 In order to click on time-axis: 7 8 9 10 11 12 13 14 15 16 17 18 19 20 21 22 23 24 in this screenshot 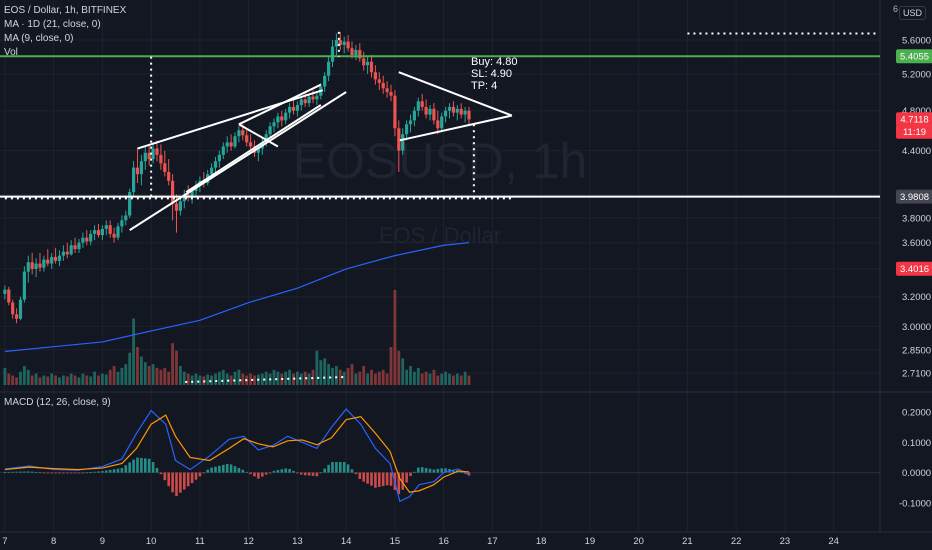, I will do `click(420, 541)`.